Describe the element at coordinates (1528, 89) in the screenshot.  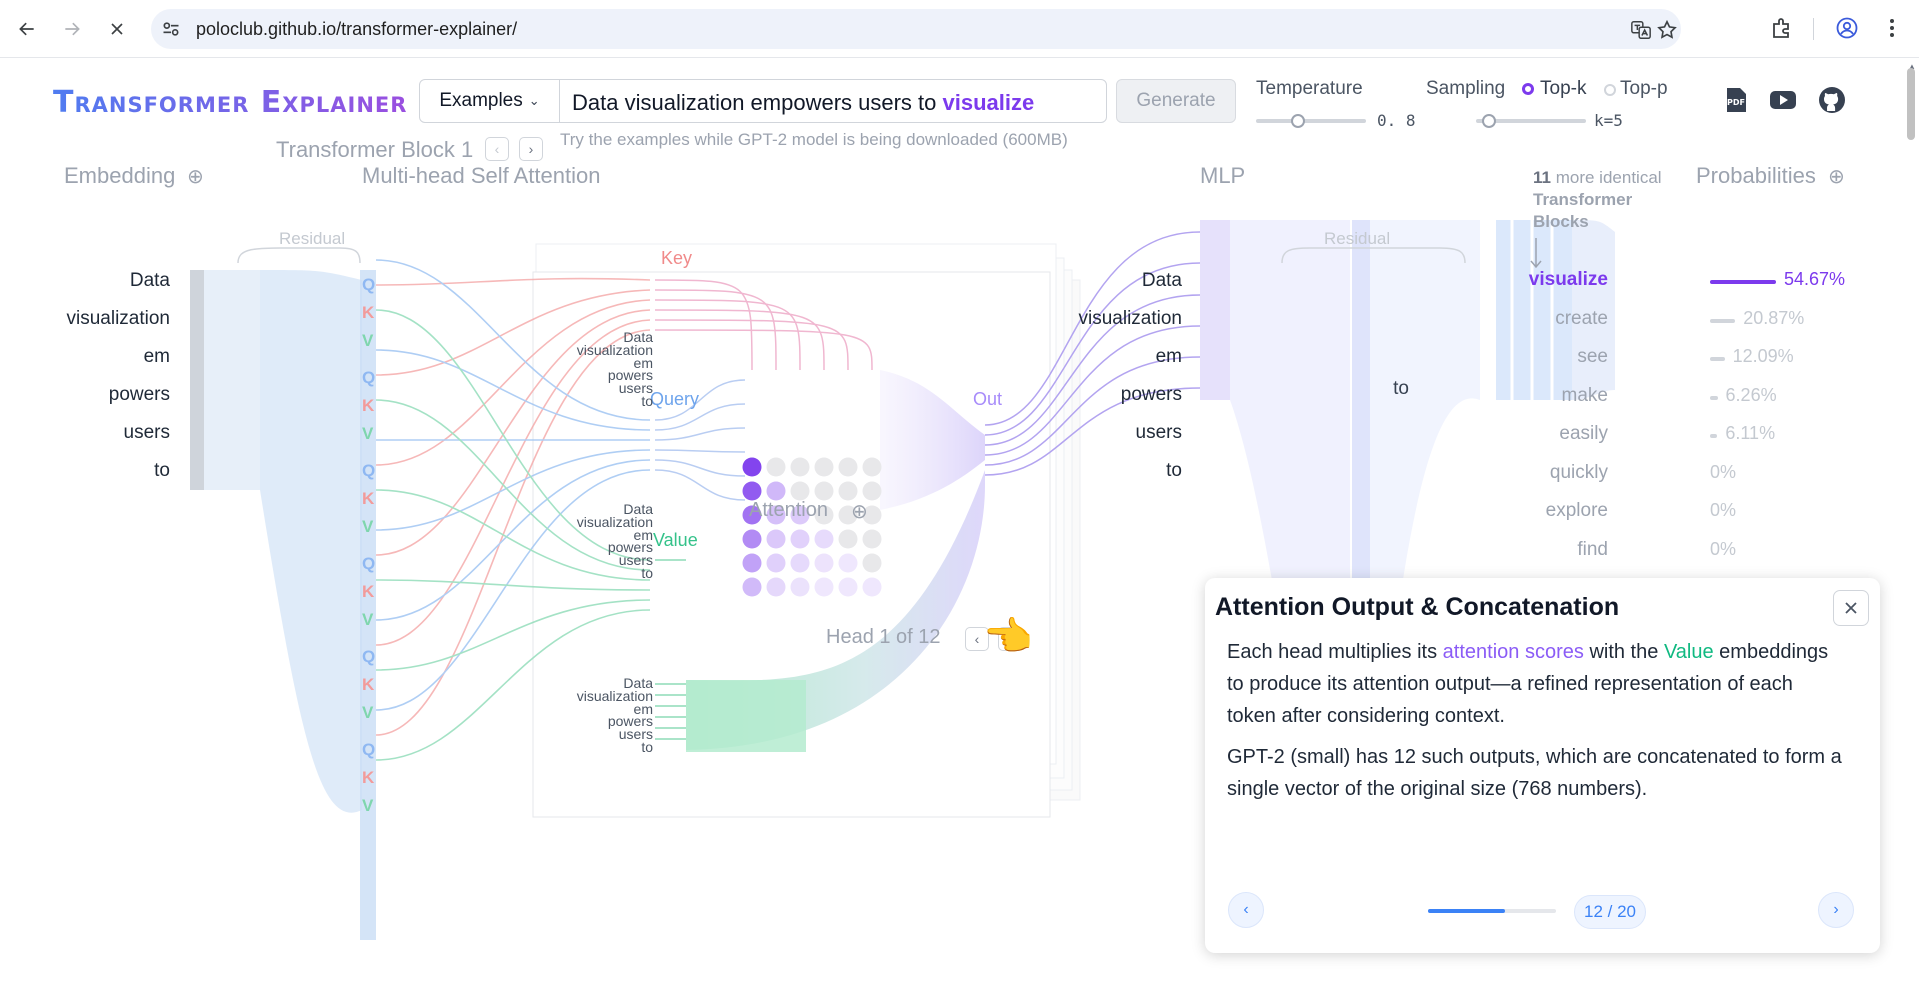
I see `top-k-radio` at that location.